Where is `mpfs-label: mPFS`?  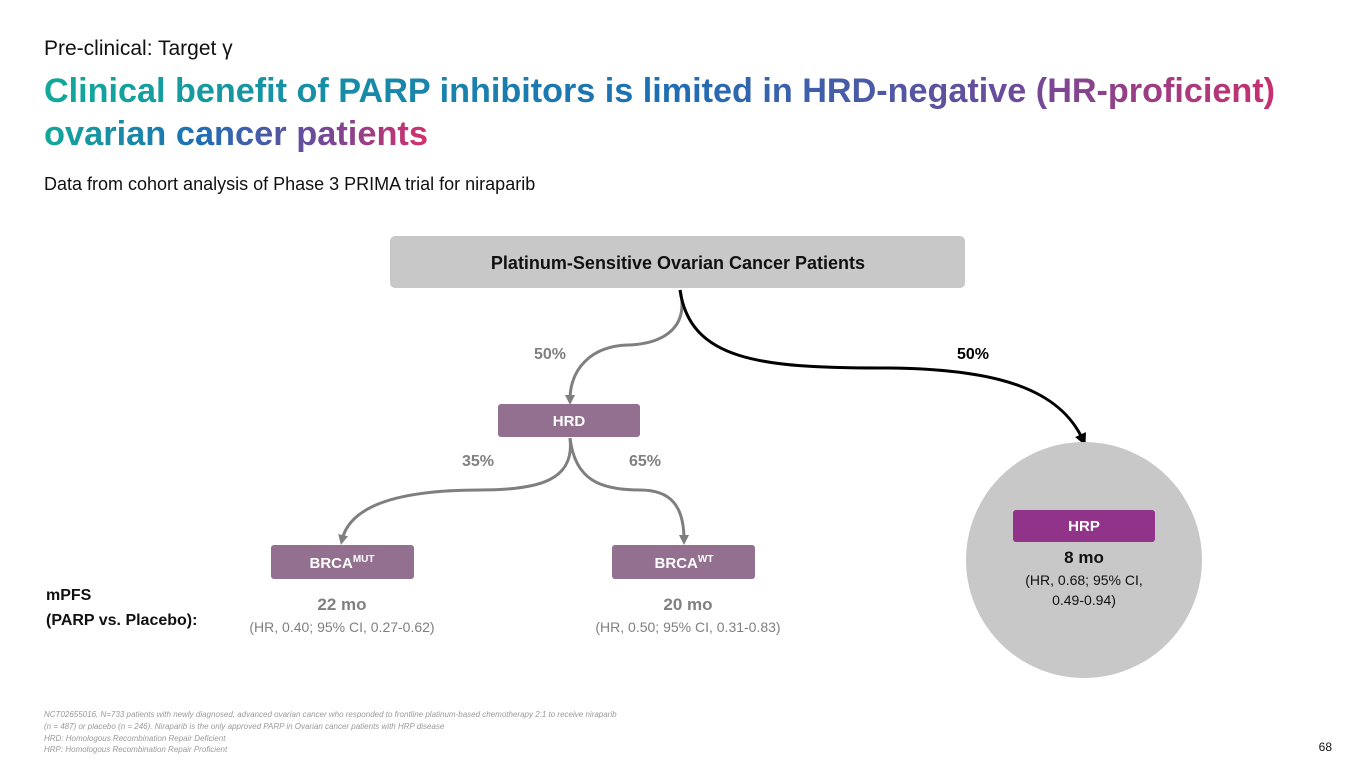 mpfs-label: mPFS is located at coordinates (69, 595).